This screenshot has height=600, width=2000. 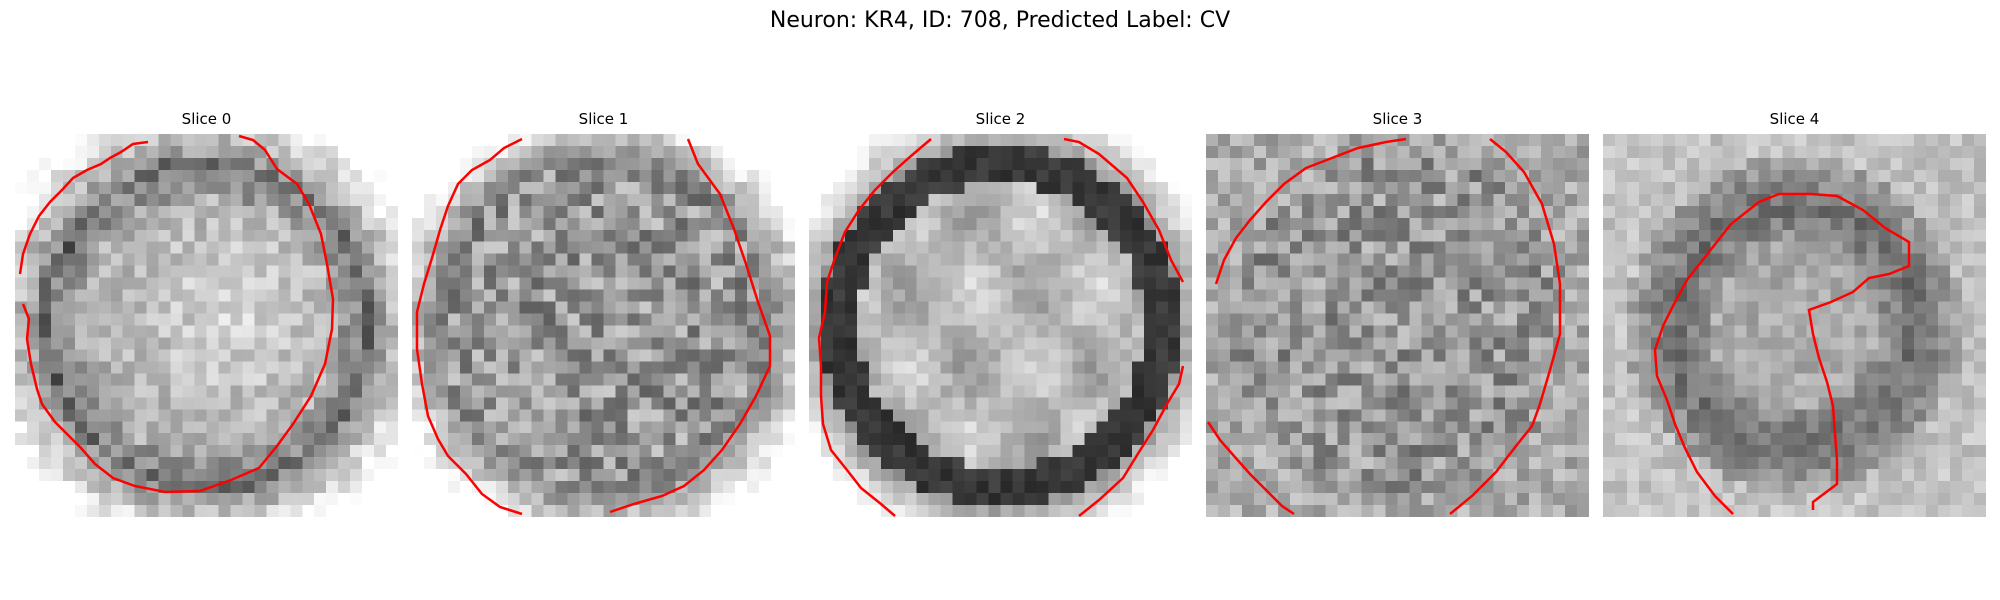 I want to click on contour-1a, so click(x=469, y=326).